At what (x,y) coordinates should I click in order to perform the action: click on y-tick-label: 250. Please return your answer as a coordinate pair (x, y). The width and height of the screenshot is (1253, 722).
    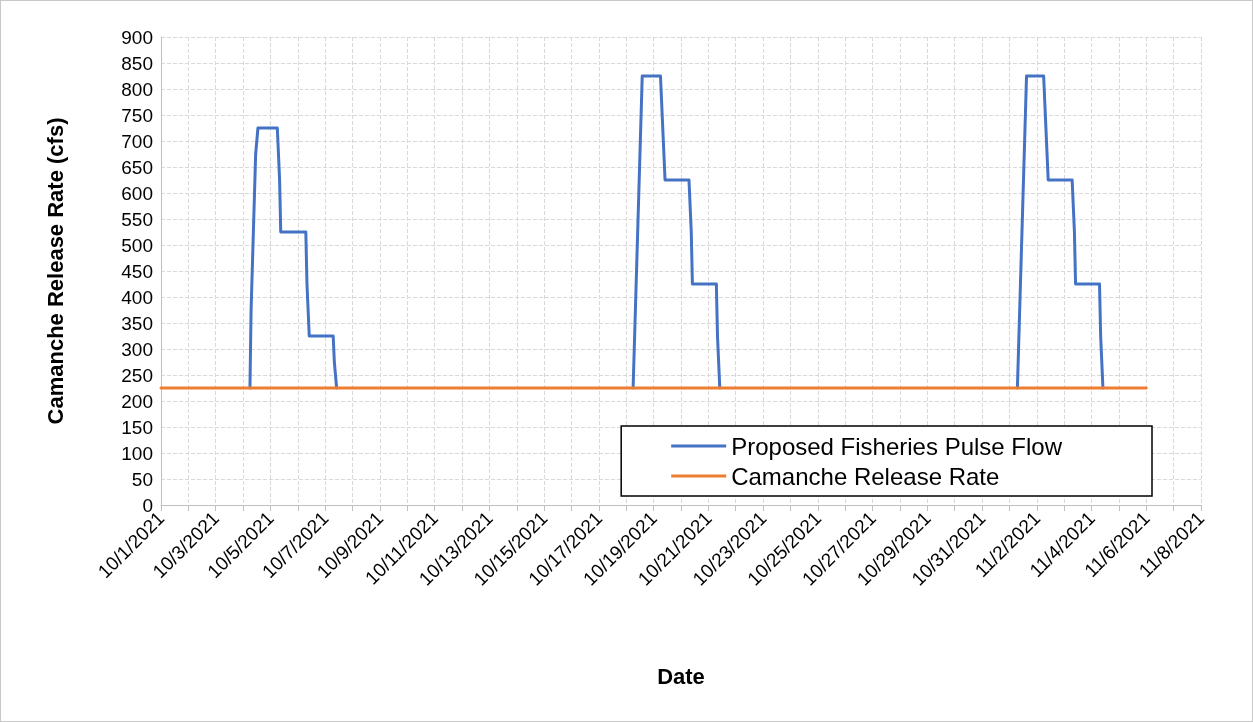
    Looking at the image, I should click on (137, 375).